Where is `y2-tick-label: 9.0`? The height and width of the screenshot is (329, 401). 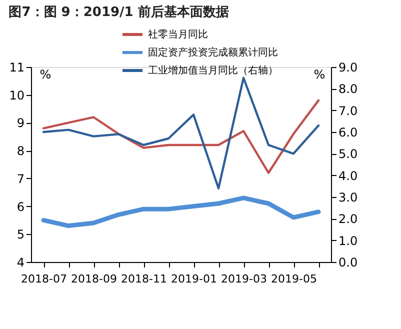 y2-tick-label: 9.0 is located at coordinates (348, 67).